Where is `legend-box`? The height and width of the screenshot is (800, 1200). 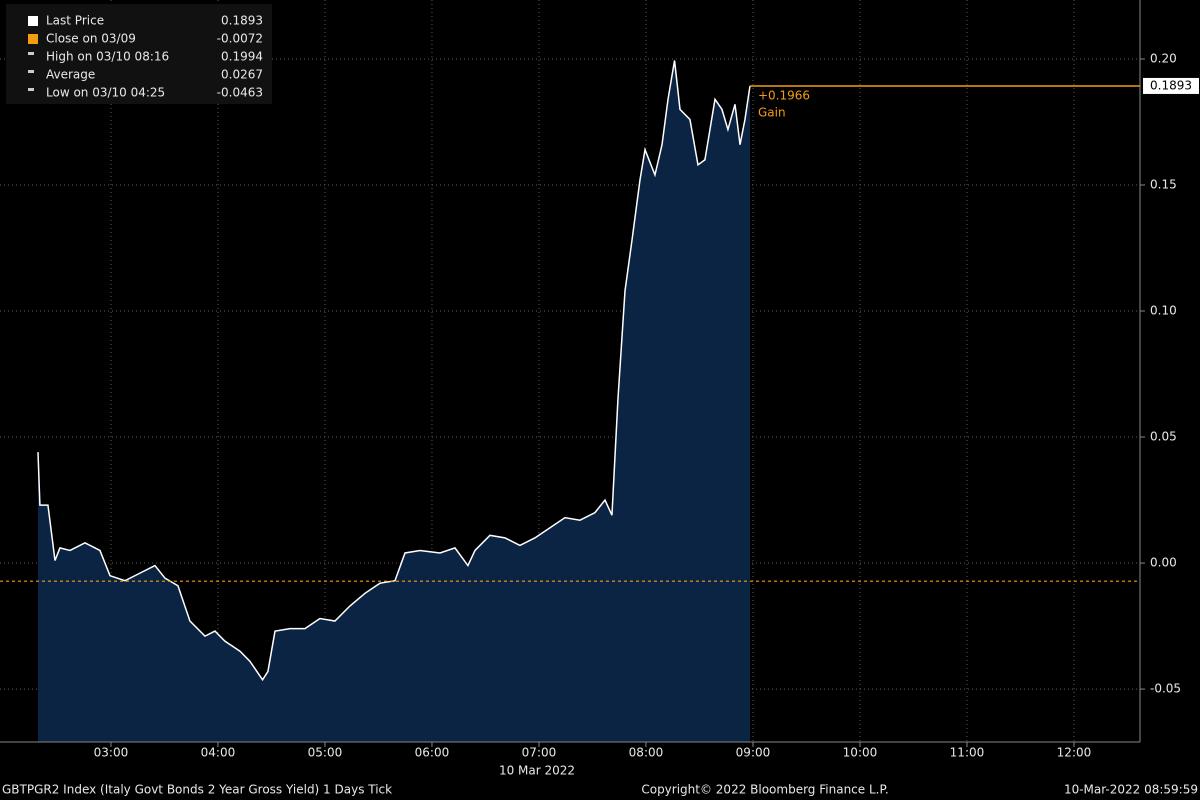
legend-box is located at coordinates (139, 54).